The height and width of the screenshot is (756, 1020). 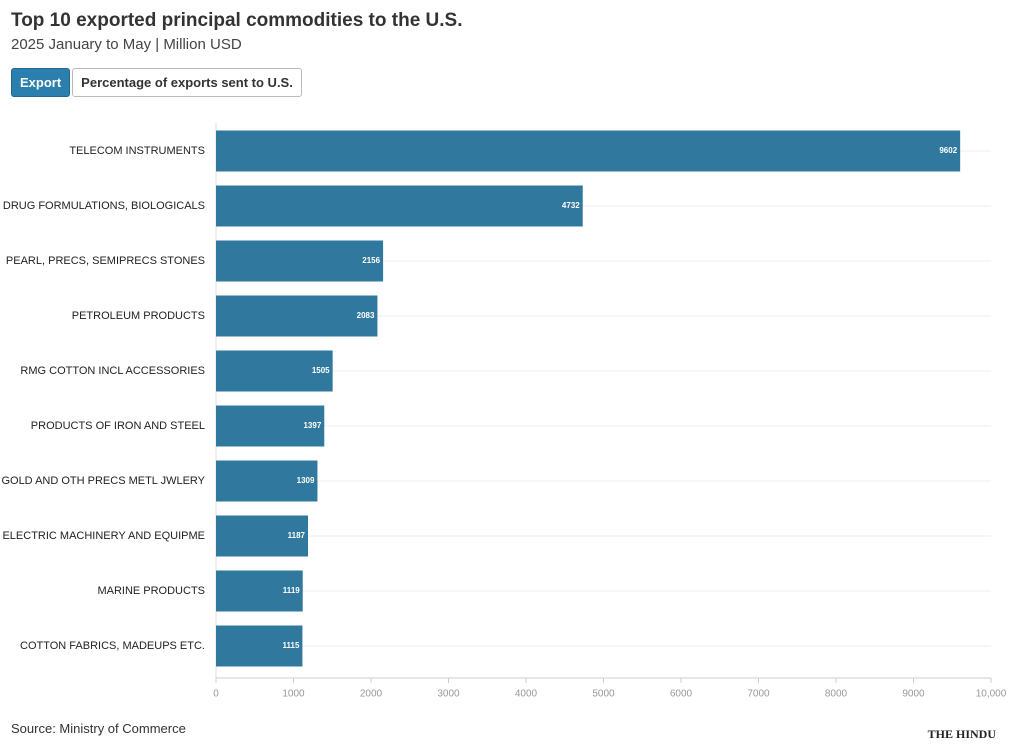 I want to click on y-tick-label: RMG COTTON INCL ACCESSORIES, so click(x=112, y=371).